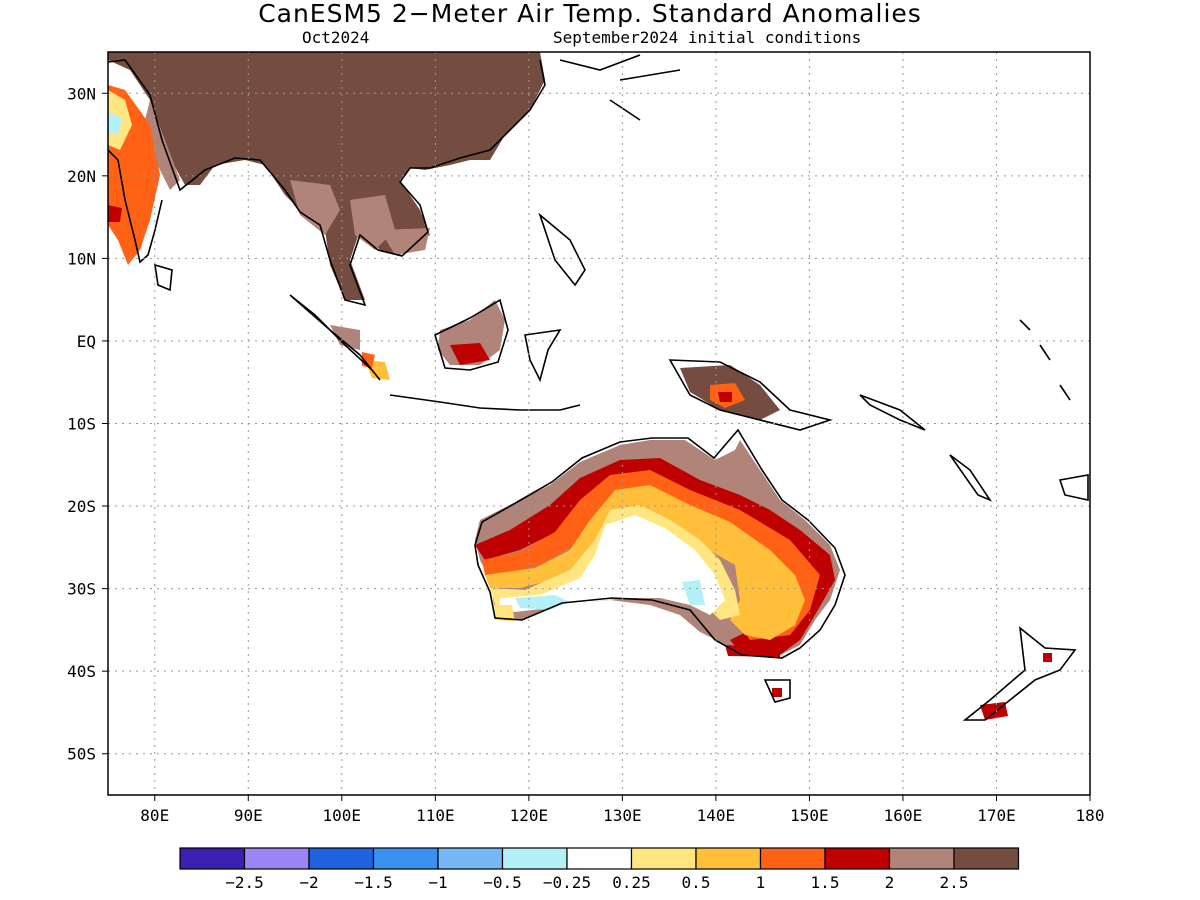  I want to click on forecast-month: Oct2024, so click(336, 37).